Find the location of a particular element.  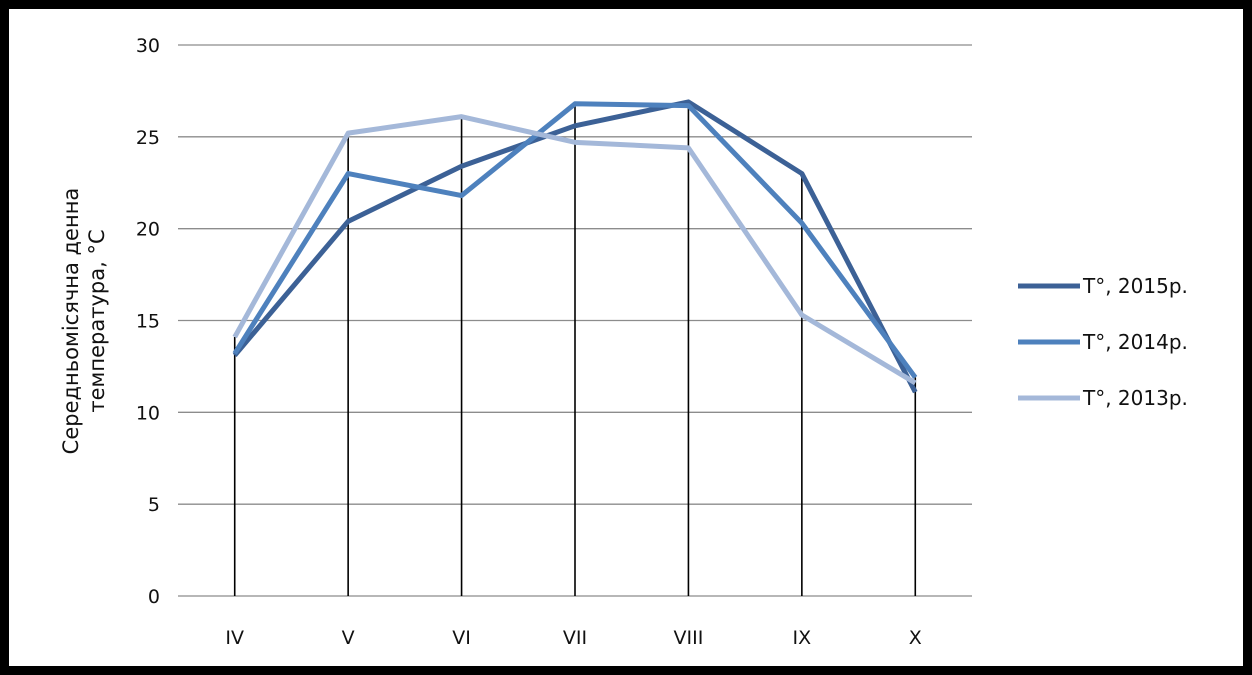

x-tick-label: IV is located at coordinates (234, 638).